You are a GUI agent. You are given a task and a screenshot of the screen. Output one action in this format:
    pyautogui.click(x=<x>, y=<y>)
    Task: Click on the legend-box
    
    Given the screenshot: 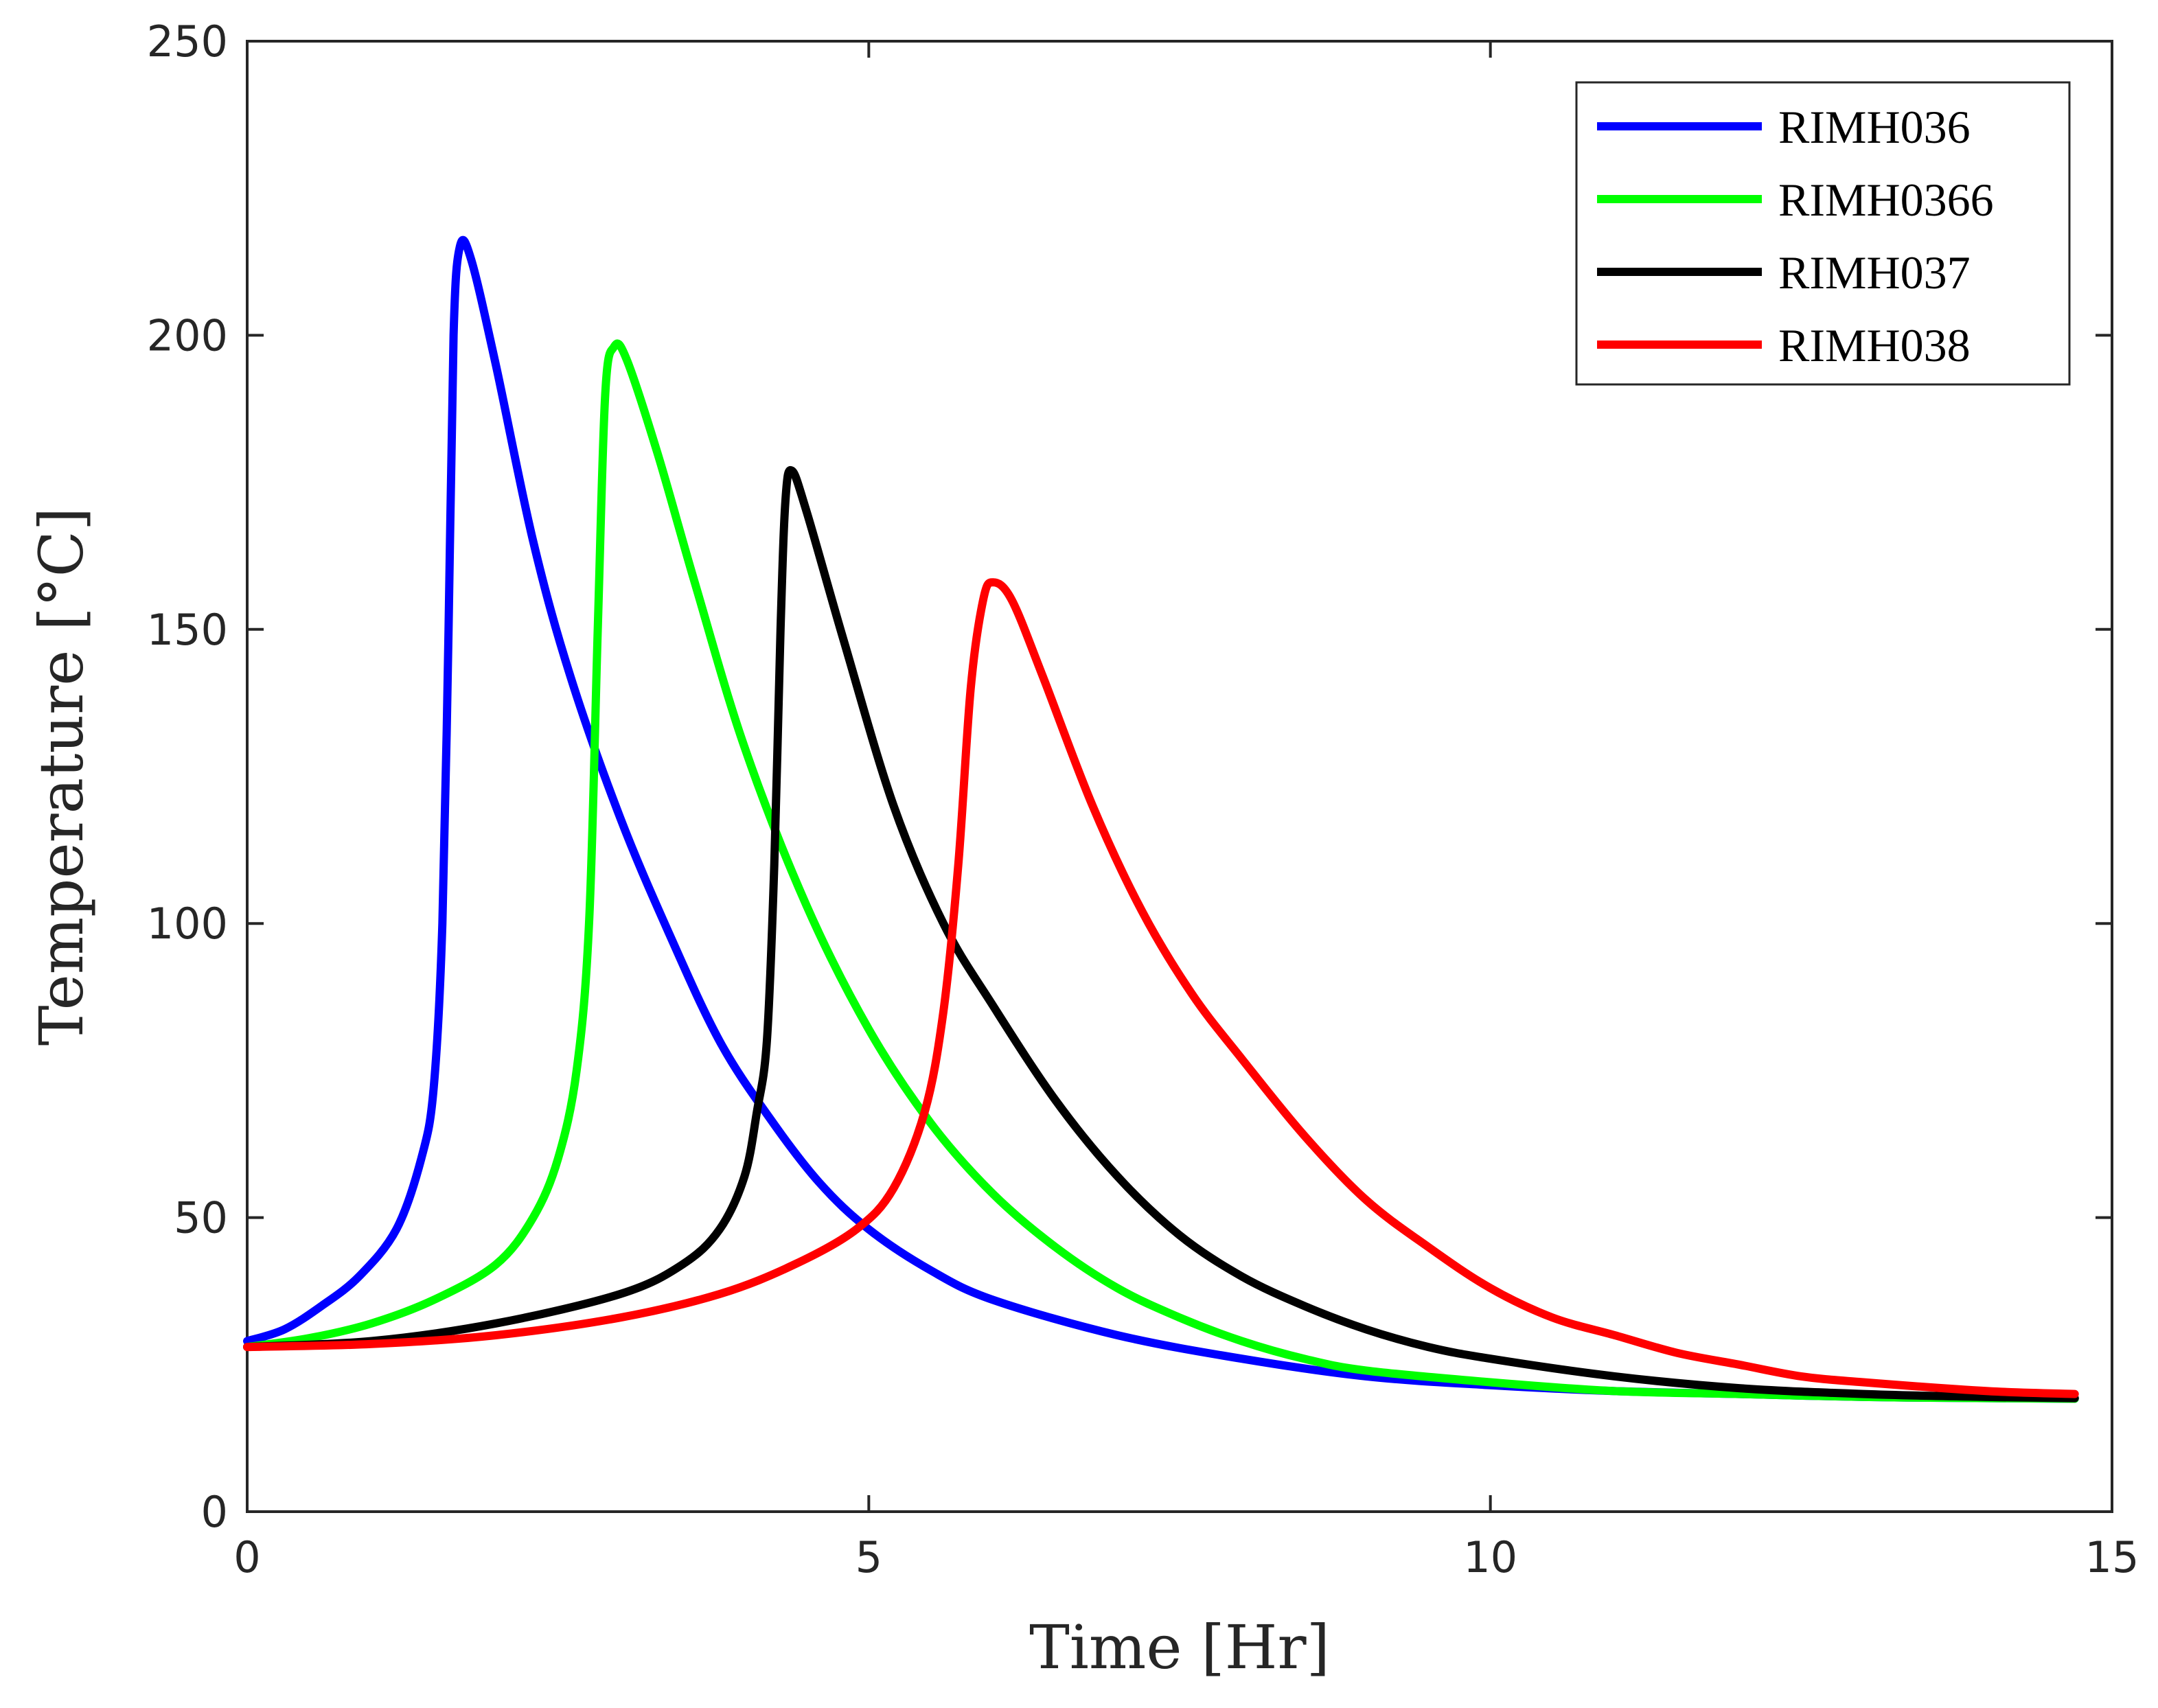 What is the action you would take?
    pyautogui.click(x=1823, y=234)
    